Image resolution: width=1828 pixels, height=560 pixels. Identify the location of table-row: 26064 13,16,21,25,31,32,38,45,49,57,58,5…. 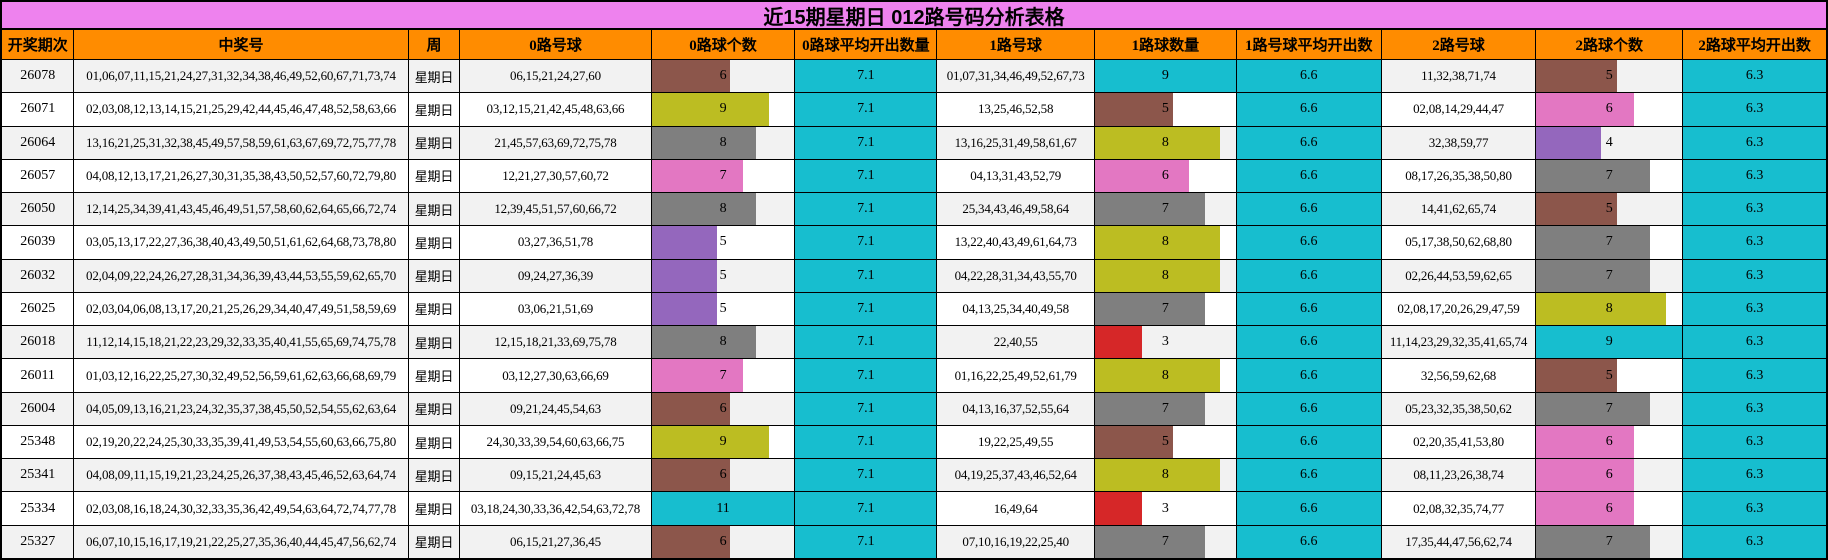
(914, 143).